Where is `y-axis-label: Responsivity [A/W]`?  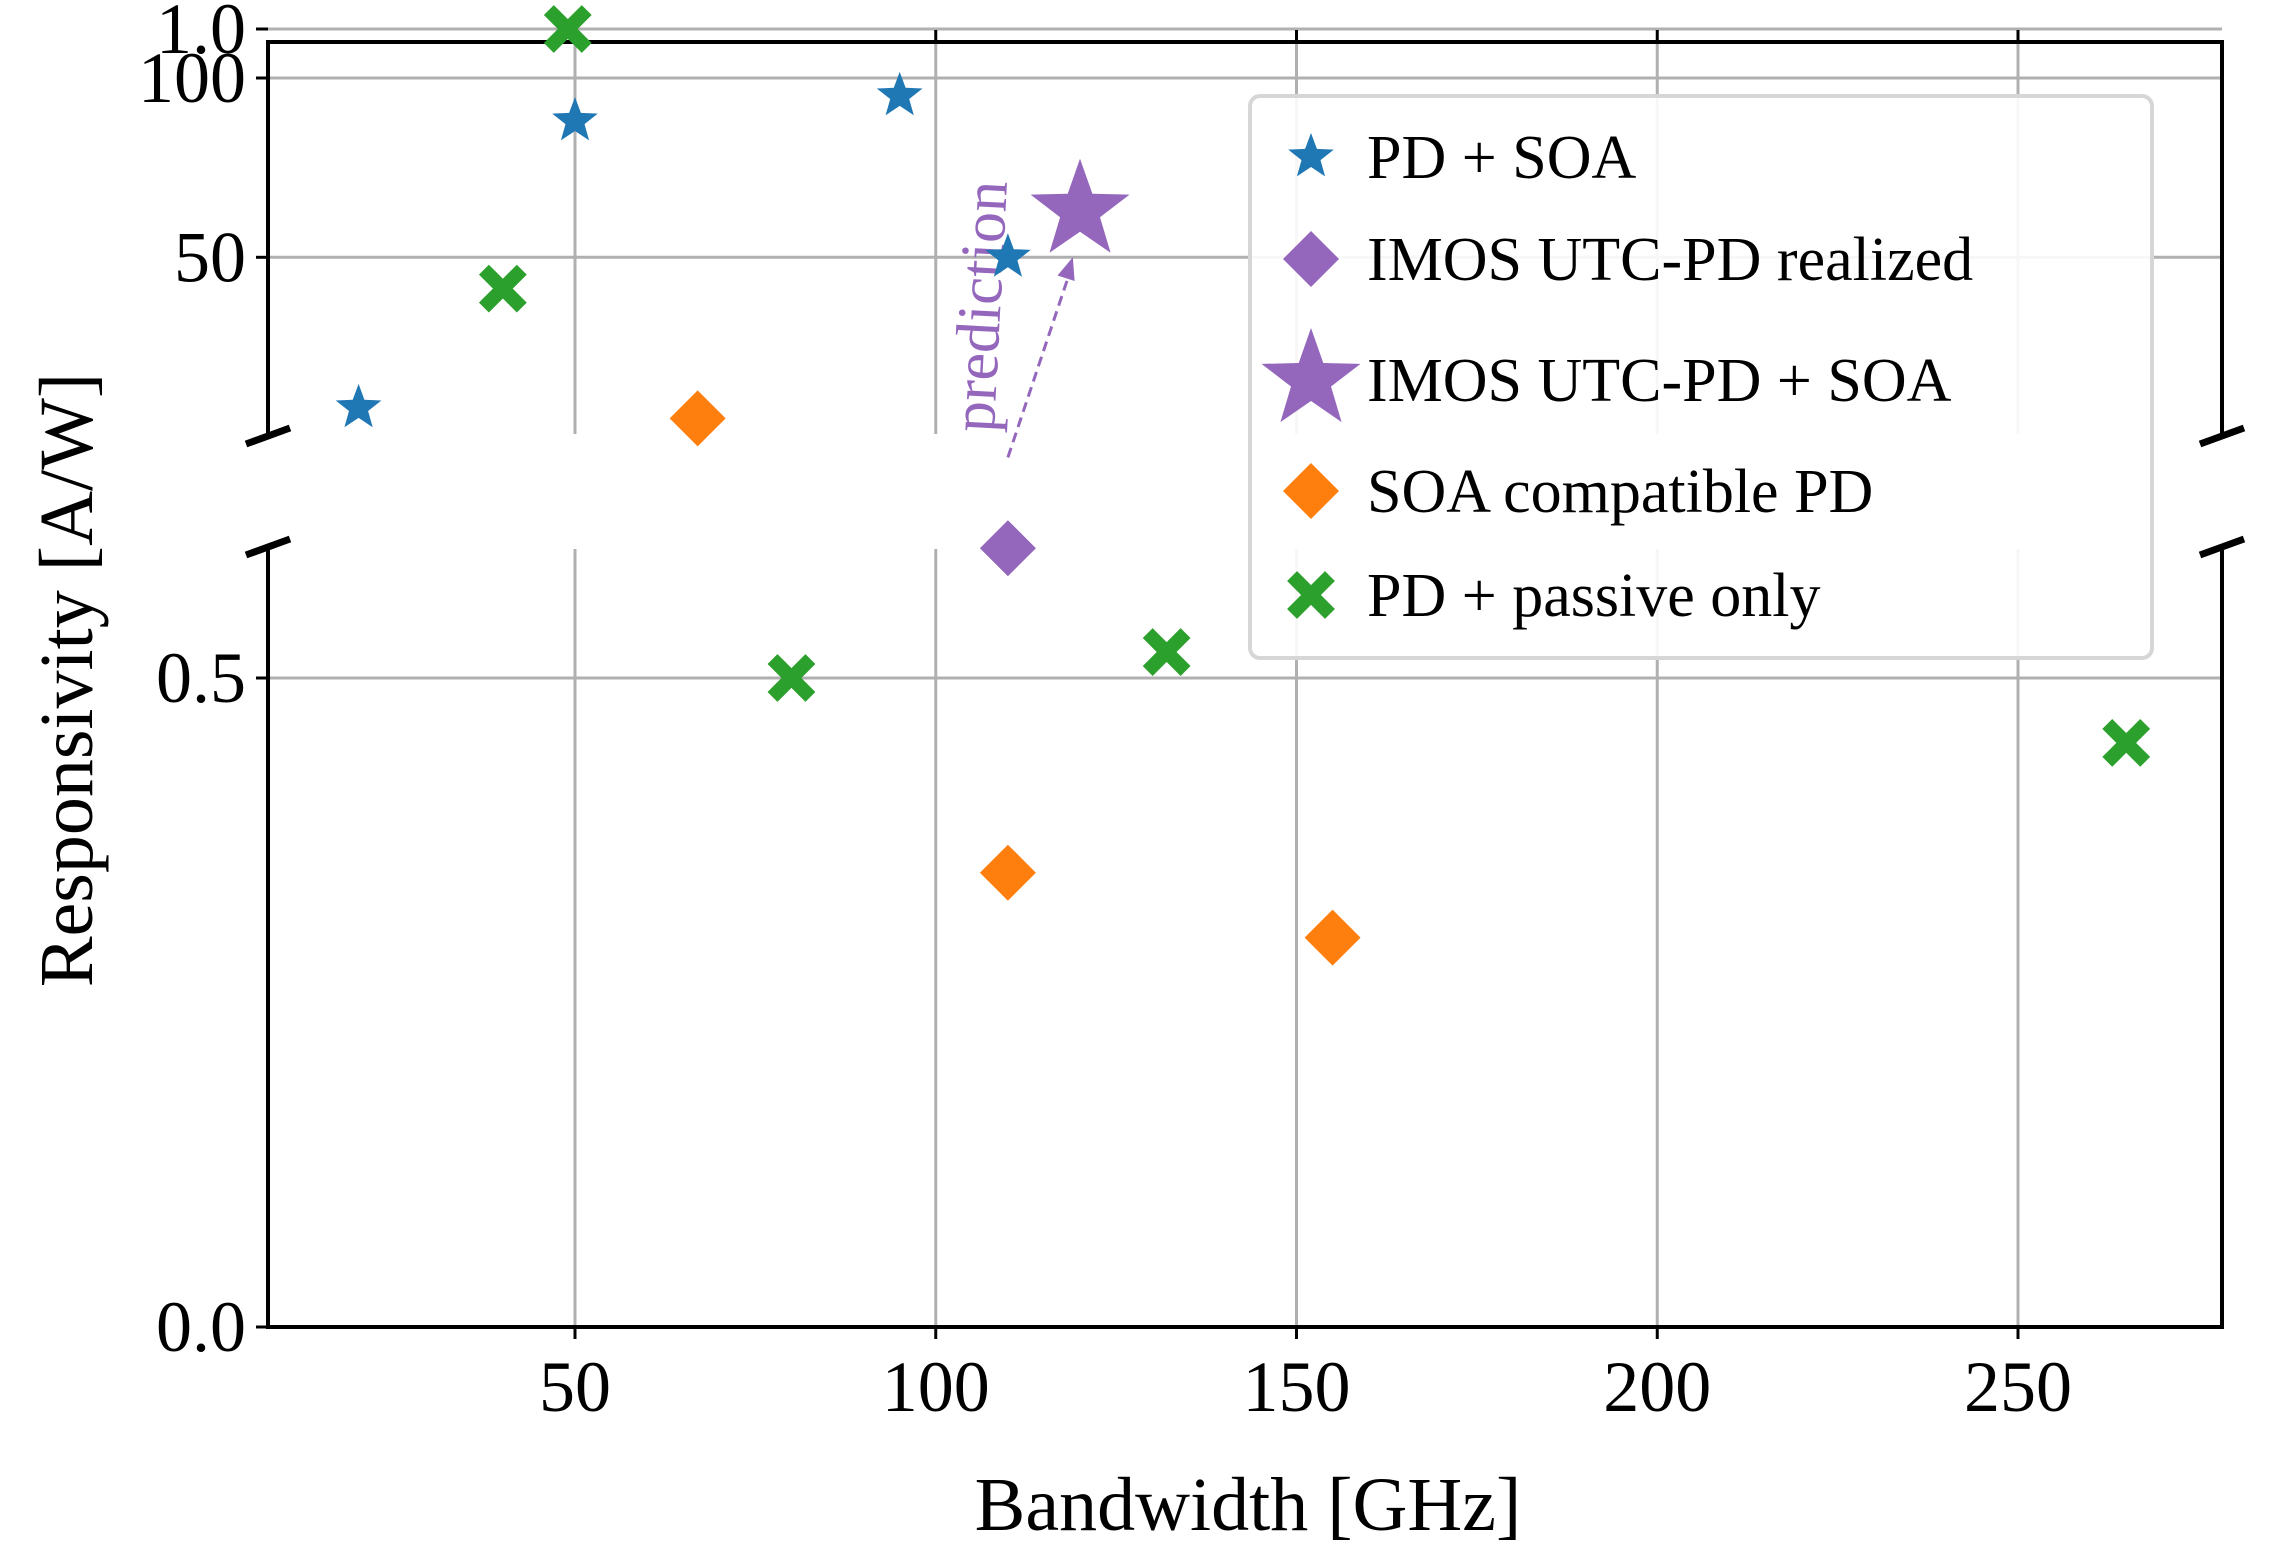 y-axis-label: Responsivity [A/W] is located at coordinates (67, 680).